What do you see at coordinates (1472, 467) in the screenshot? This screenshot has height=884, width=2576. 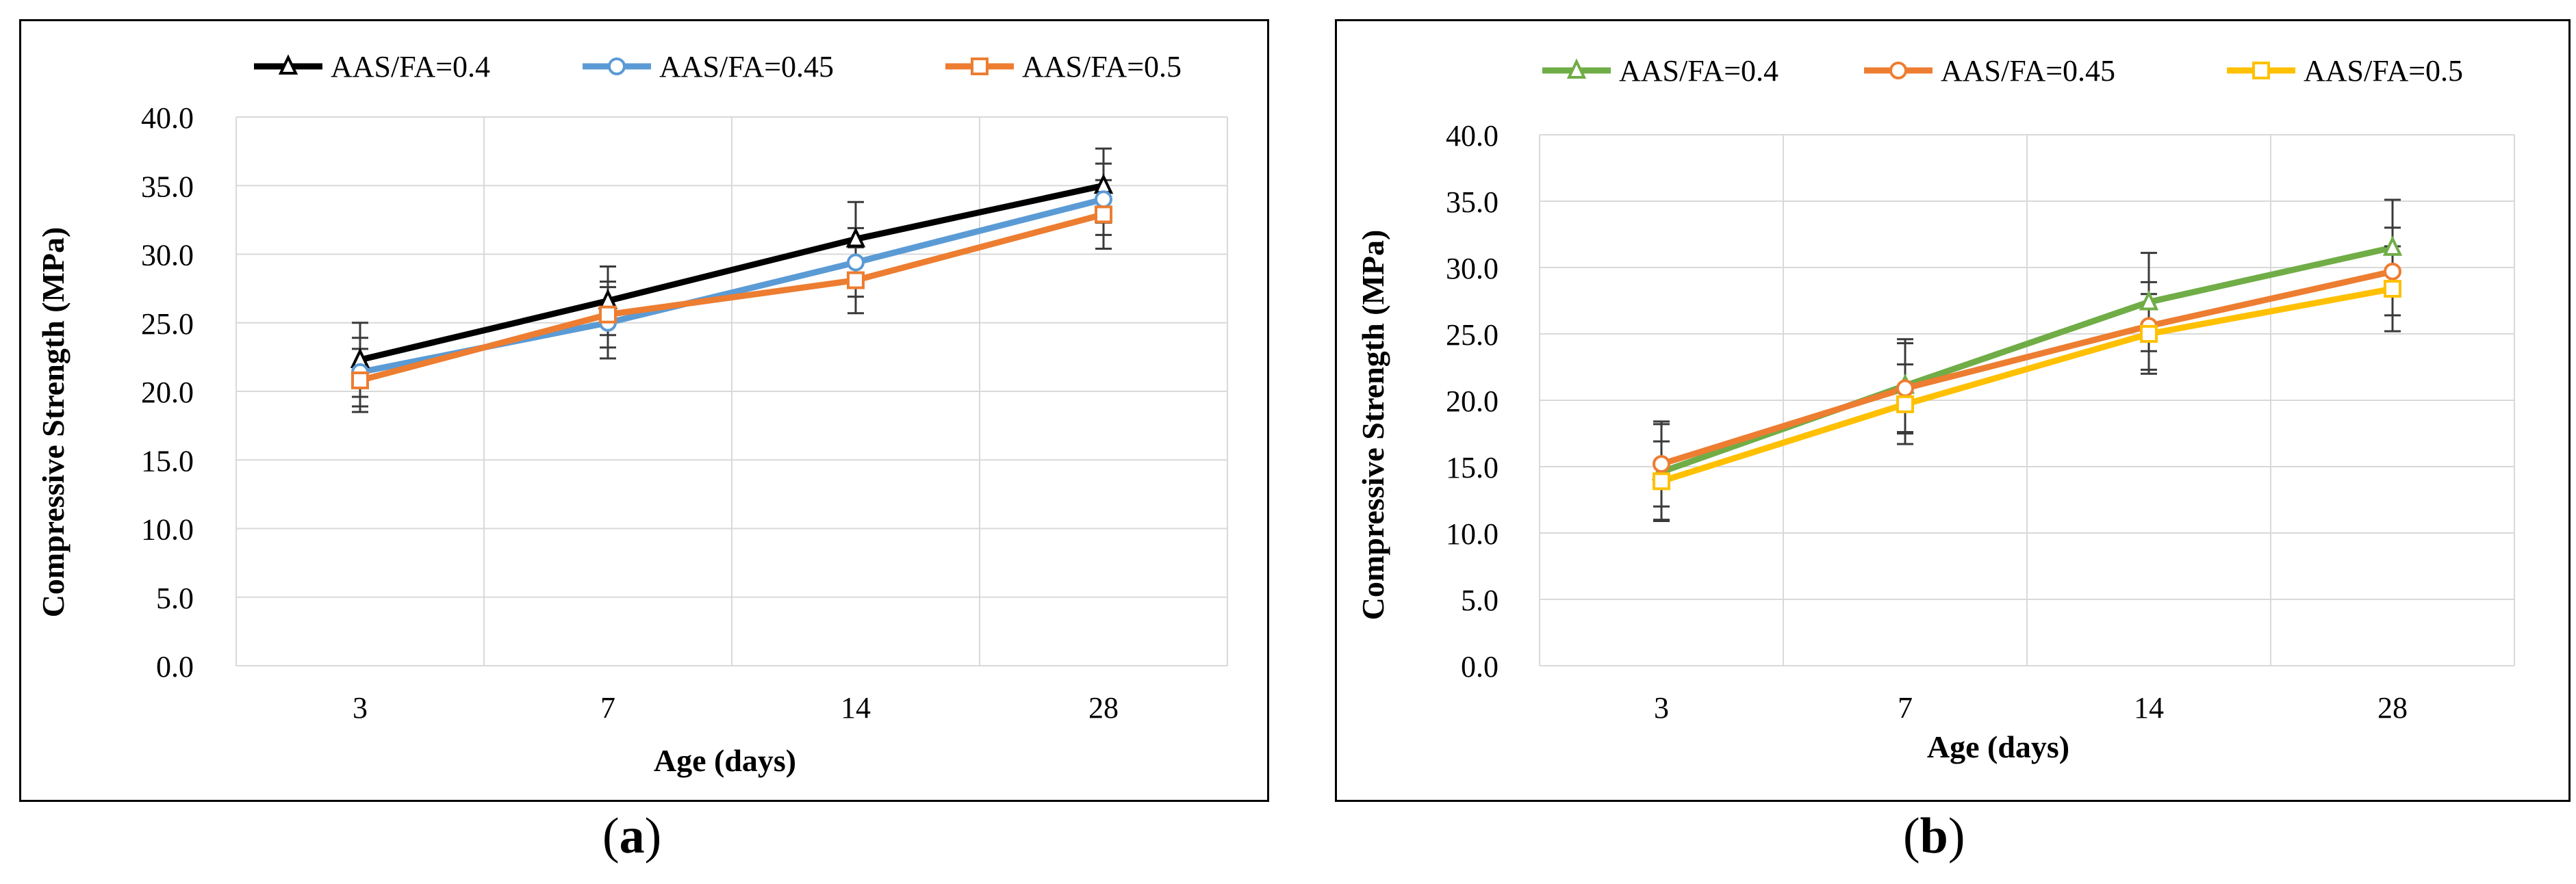 I see `chart-b-ytick-label: 15.0` at bounding box center [1472, 467].